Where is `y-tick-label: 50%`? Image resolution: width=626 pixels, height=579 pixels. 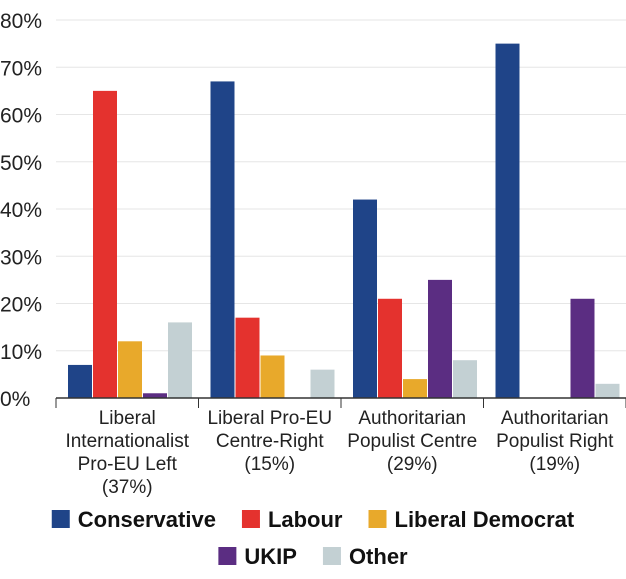
y-tick-label: 50% is located at coordinates (21, 163).